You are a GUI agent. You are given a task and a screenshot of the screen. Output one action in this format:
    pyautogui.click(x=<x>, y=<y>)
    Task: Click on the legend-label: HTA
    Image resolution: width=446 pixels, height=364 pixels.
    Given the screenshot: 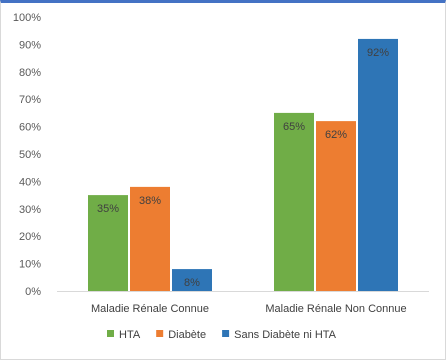 What is the action you would take?
    pyautogui.click(x=130, y=335)
    